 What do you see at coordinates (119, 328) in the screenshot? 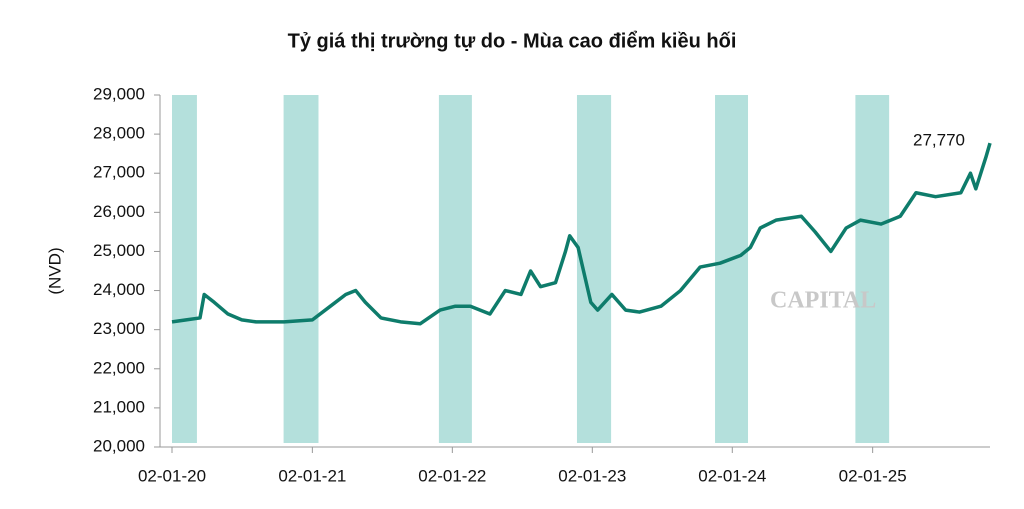
I see `y-tick-label: 23,000` at bounding box center [119, 328].